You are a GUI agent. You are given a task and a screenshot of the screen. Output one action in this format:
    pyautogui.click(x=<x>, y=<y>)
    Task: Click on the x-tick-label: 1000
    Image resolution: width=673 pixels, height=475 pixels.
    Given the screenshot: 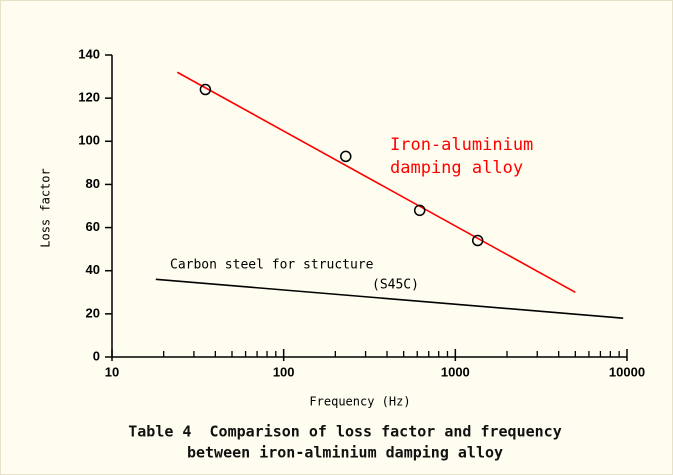 What is the action you would take?
    pyautogui.click(x=455, y=371)
    